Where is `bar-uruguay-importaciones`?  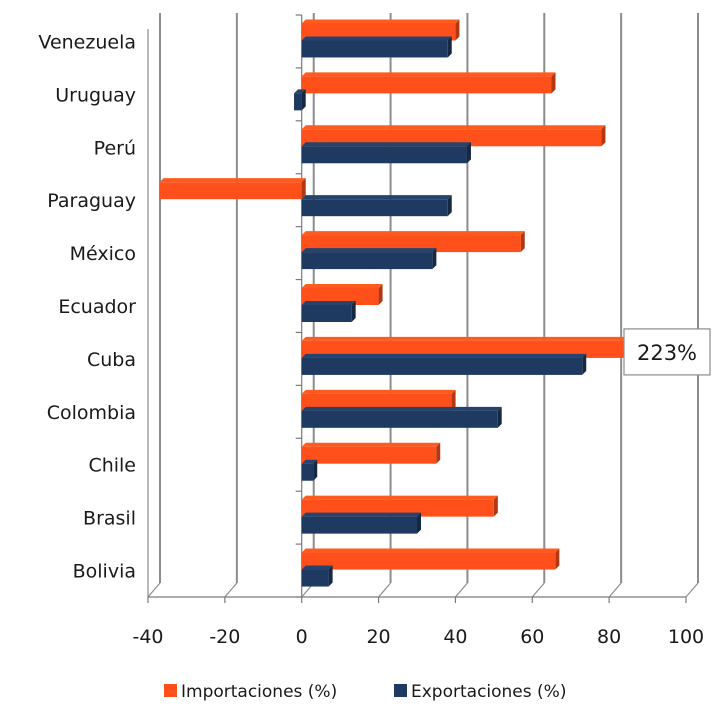
bar-uruguay-importaciones is located at coordinates (428, 83).